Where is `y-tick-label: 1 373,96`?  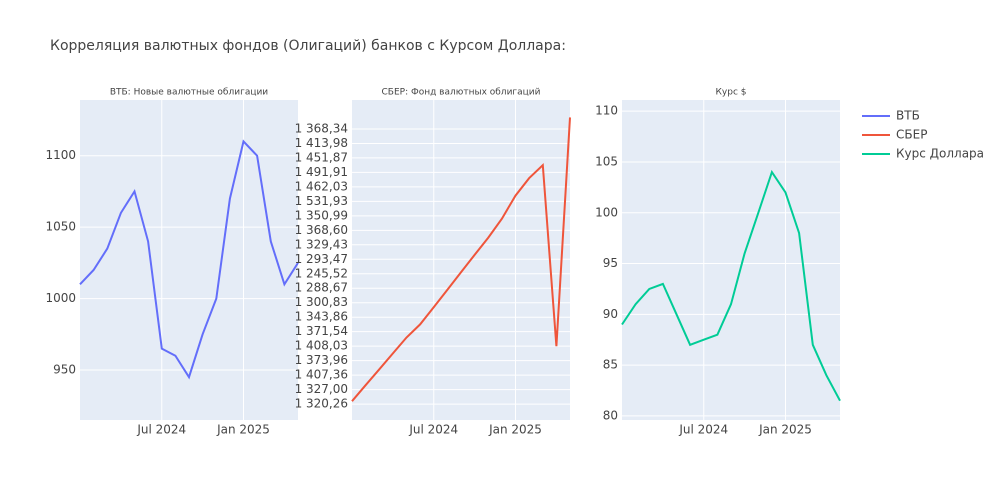
y-tick-label: 1 373,96 is located at coordinates (321, 360).